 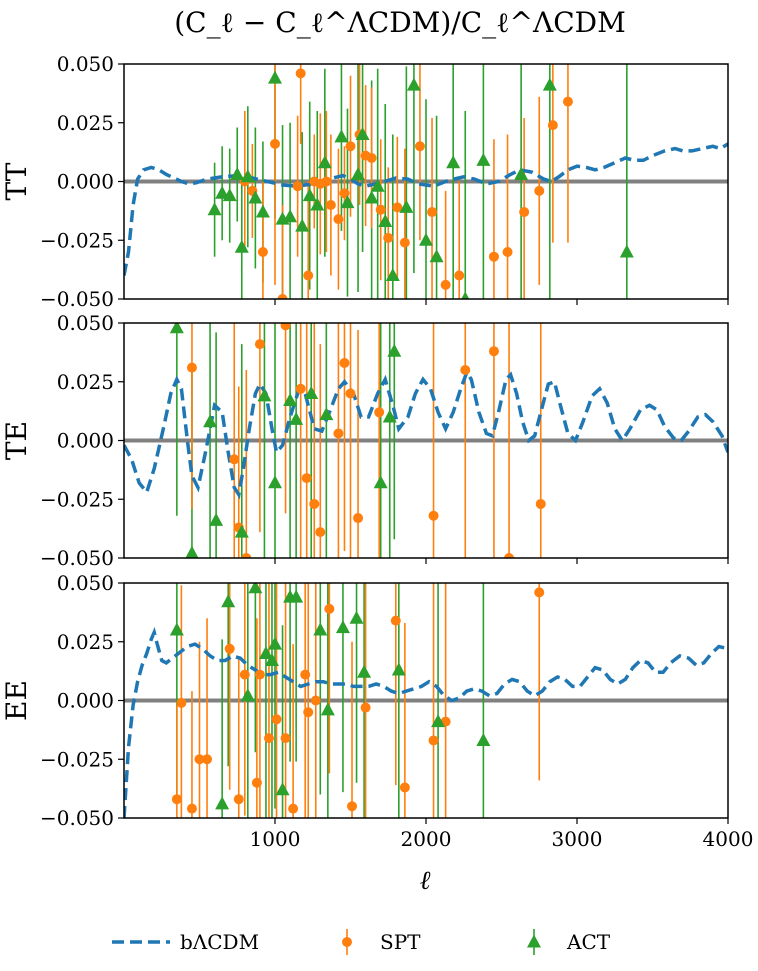 I want to click on legend-item-spt: SPT, so click(x=381, y=942).